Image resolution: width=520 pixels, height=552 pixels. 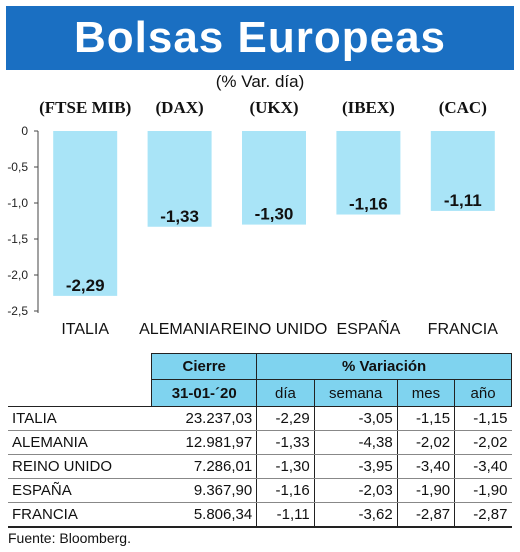 I want to click on data-label: -1,11, so click(x=463, y=200).